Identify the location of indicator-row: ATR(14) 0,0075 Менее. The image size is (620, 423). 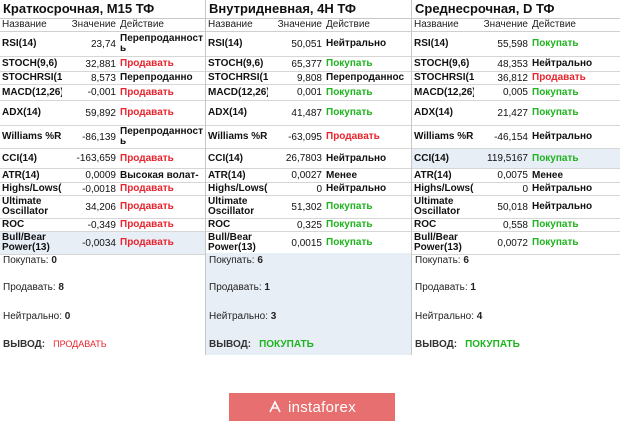
(516, 176).